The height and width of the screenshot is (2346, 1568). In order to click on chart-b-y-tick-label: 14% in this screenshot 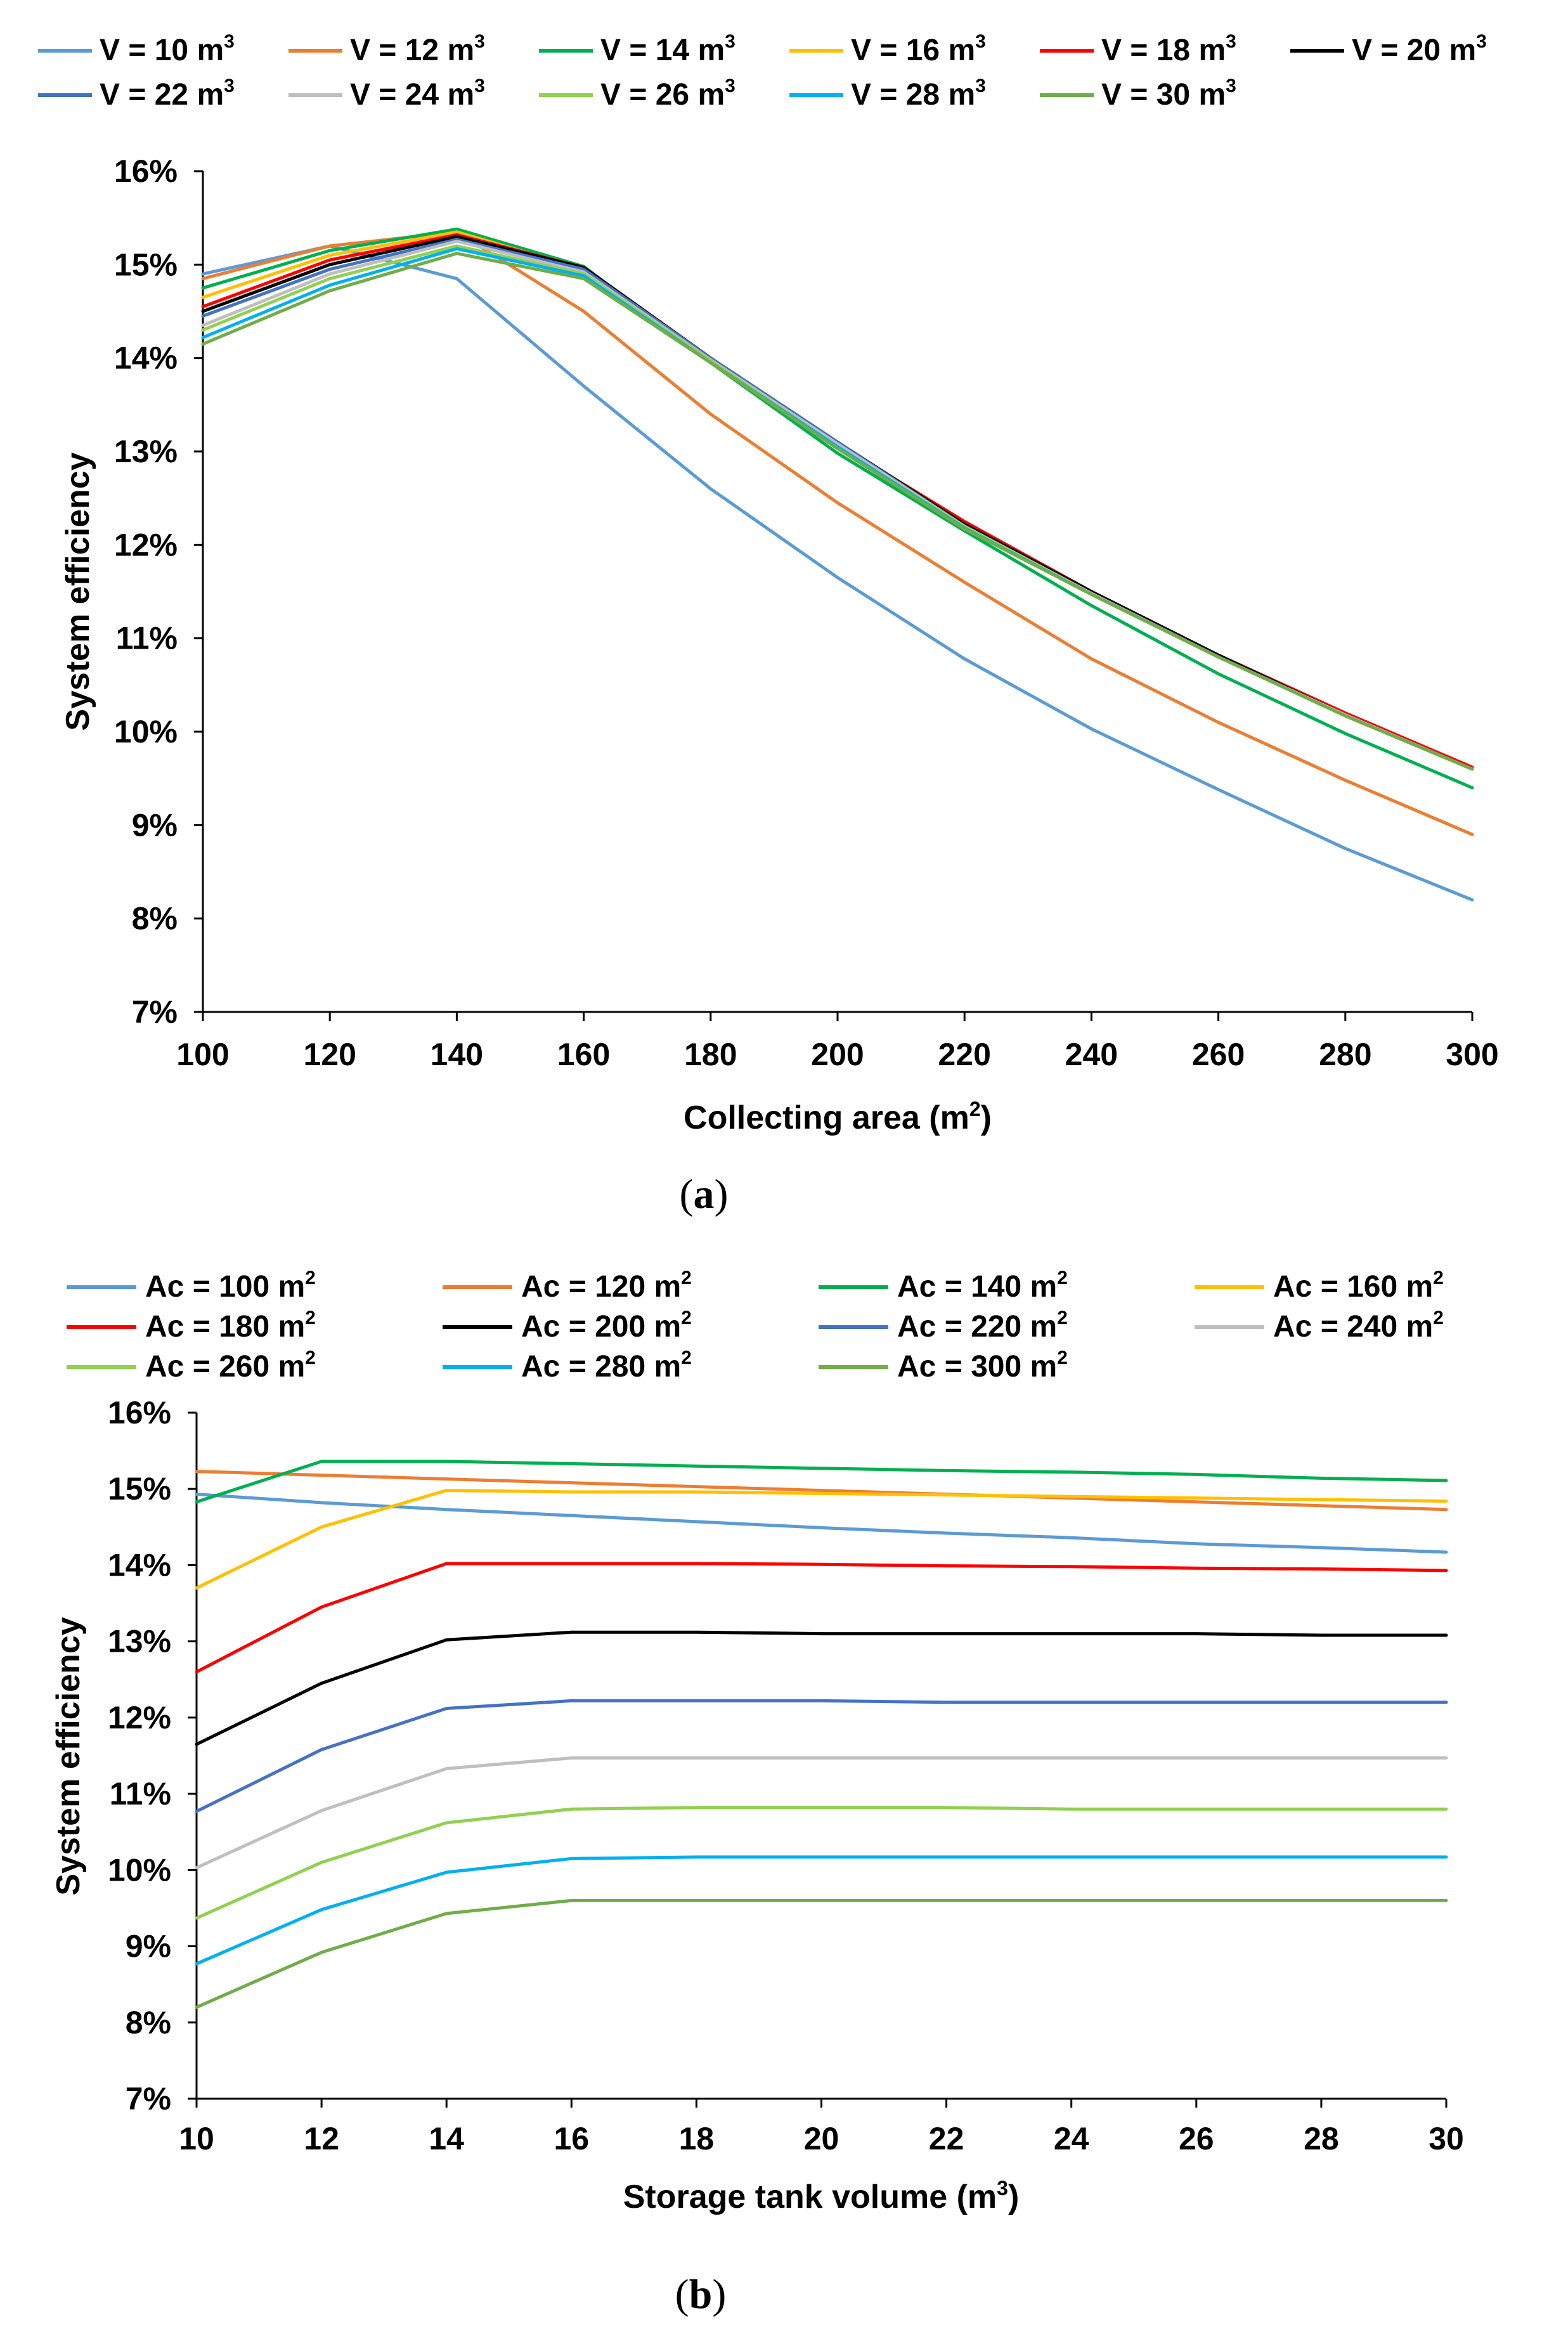, I will do `click(139, 1565)`.